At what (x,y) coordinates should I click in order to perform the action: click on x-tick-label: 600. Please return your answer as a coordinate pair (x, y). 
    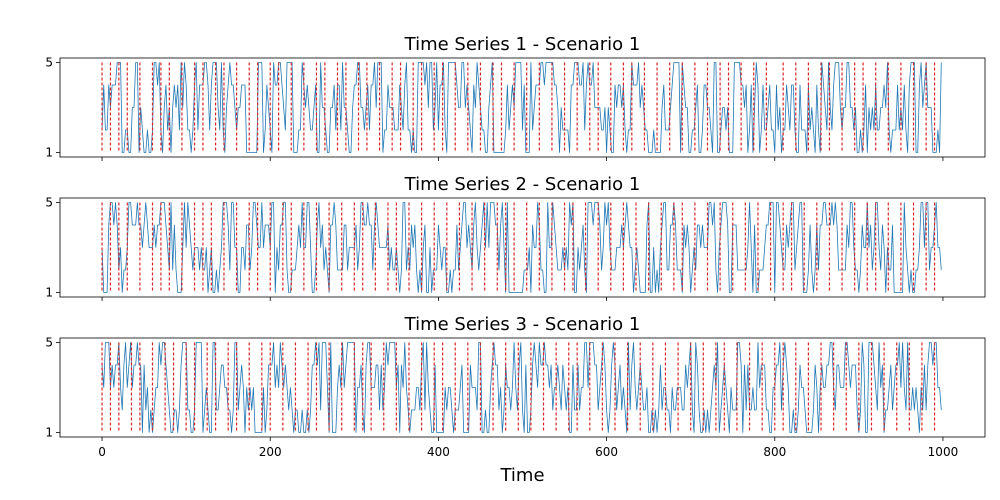
    Looking at the image, I should click on (606, 452).